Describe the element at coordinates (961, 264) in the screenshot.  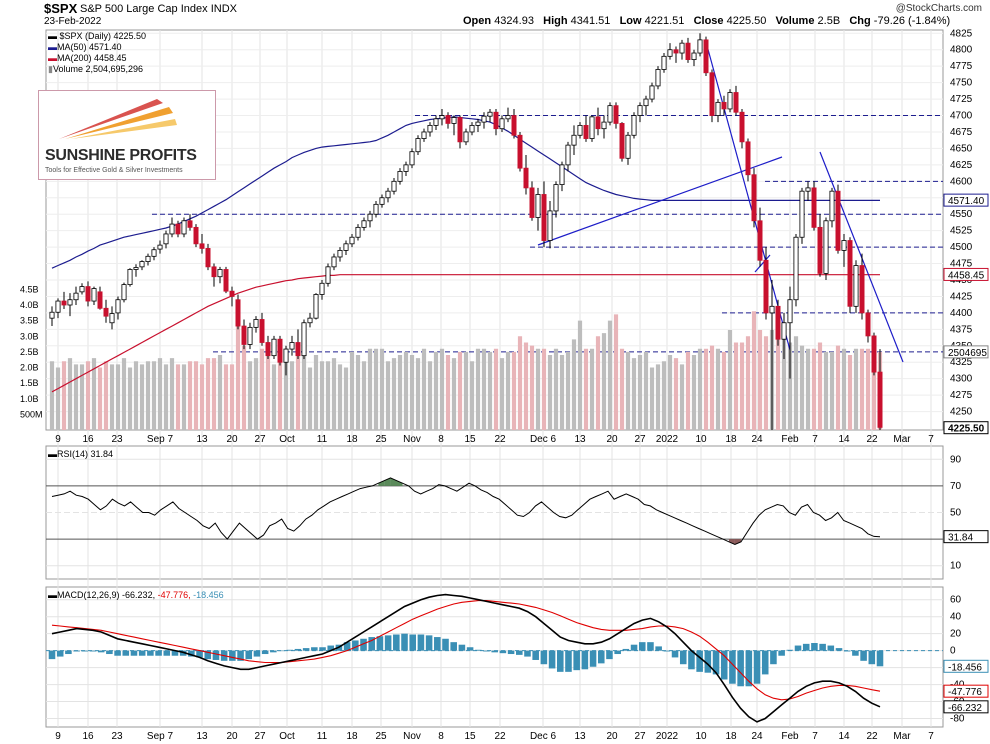
I see `price-tick-label: 4475` at that location.